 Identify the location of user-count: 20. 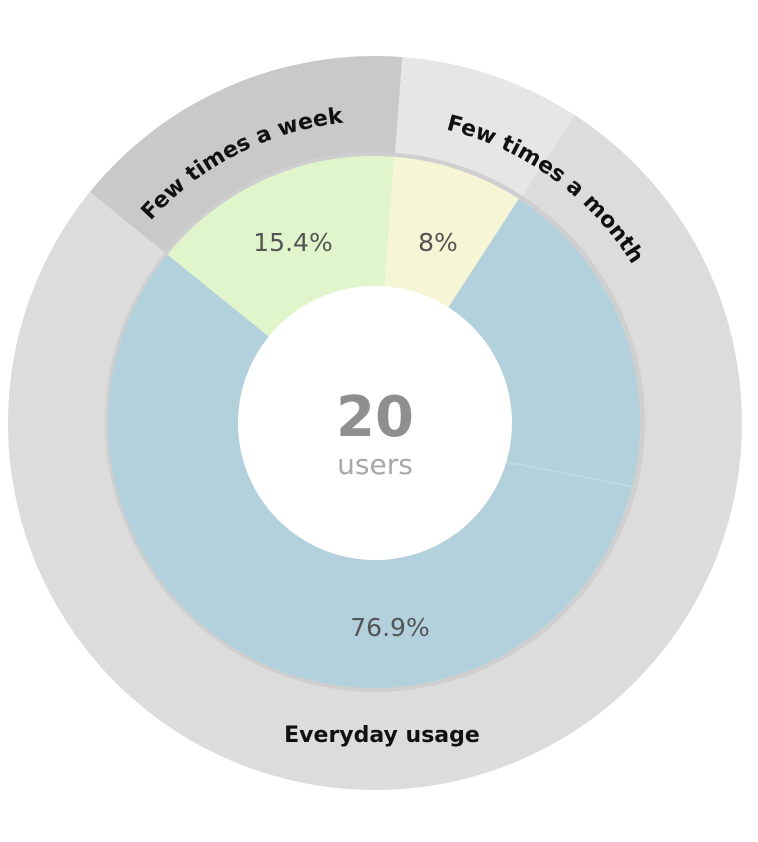
(375, 417).